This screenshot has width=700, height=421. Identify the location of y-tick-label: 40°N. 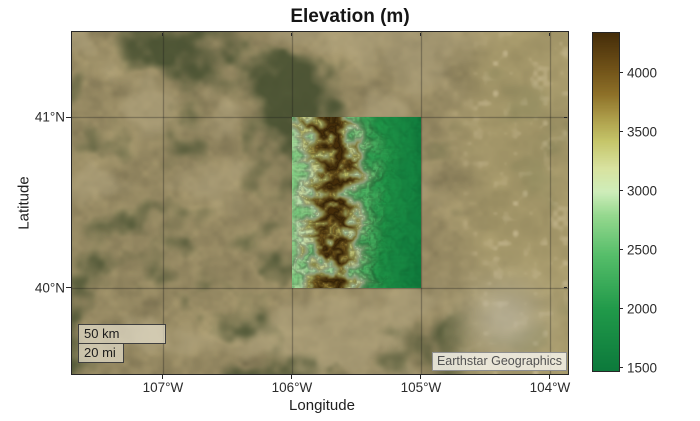
(49, 288).